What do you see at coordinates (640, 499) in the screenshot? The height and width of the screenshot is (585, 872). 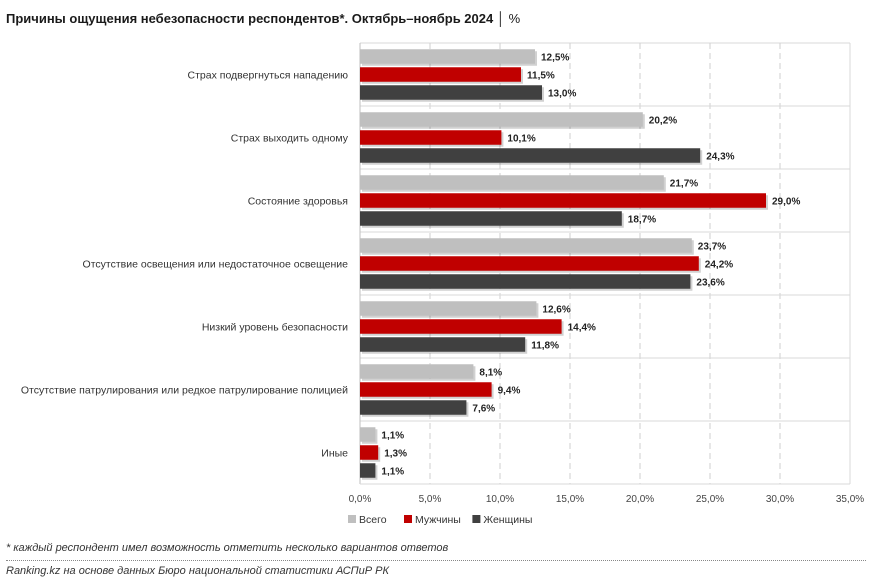 I see `x-tick-label: 20,0%` at bounding box center [640, 499].